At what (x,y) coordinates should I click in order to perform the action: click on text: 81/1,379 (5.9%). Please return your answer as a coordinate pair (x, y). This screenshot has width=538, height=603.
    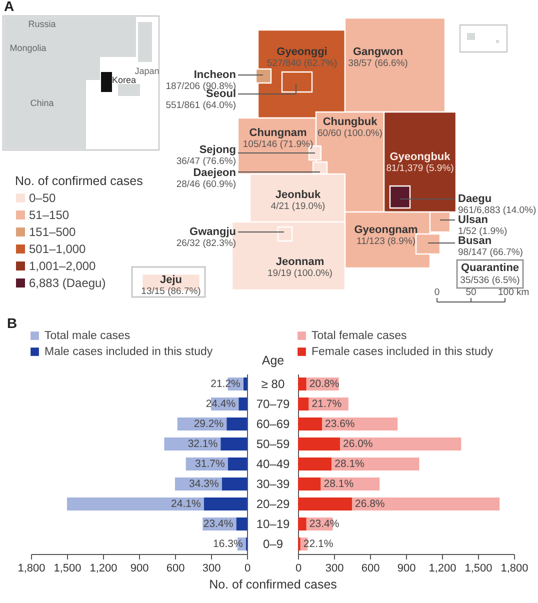
    Looking at the image, I should click on (420, 168).